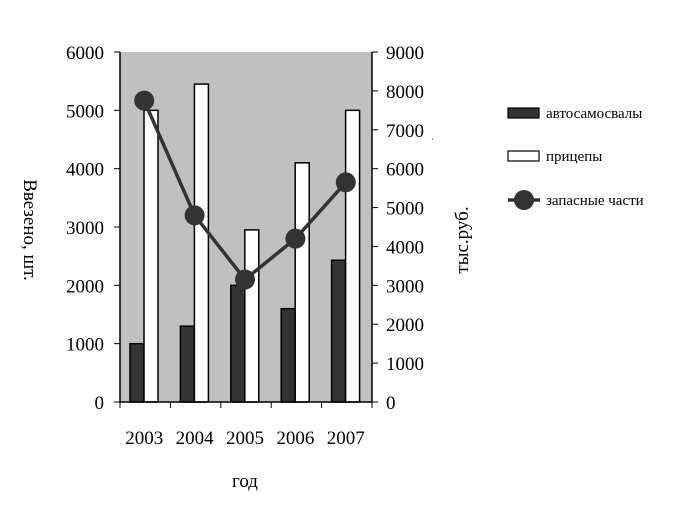 Image resolution: width=674 pixels, height=517 pixels. What do you see at coordinates (238, 343) in the screenshot?
I see `bar-dump-trucks-2005` at bounding box center [238, 343].